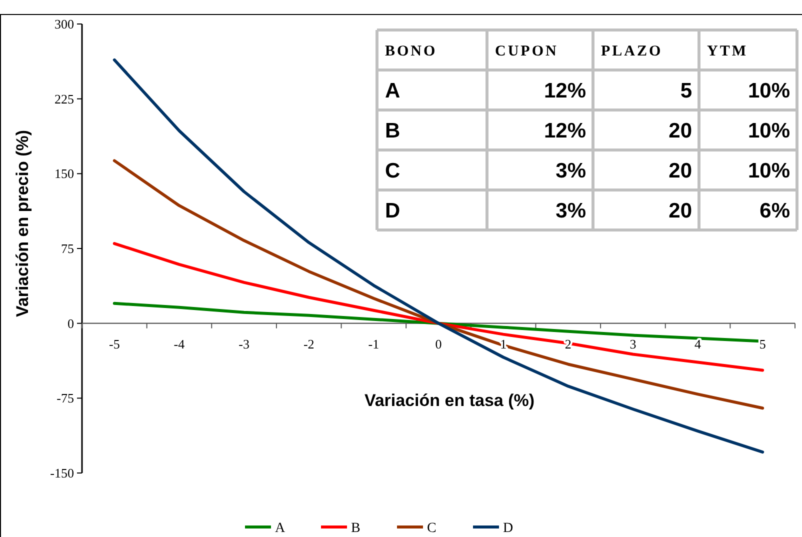 Image resolution: width=802 pixels, height=537 pixels. Describe the element at coordinates (698, 344) in the screenshot. I see `x-tick-label: 4` at that location.